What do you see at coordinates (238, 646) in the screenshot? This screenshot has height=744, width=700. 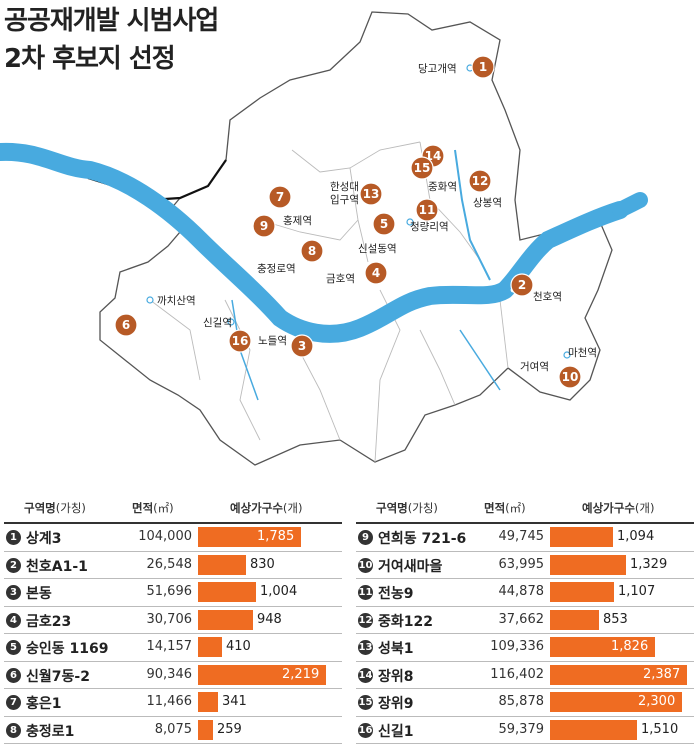 I see `row-households-value: 410` at bounding box center [238, 646].